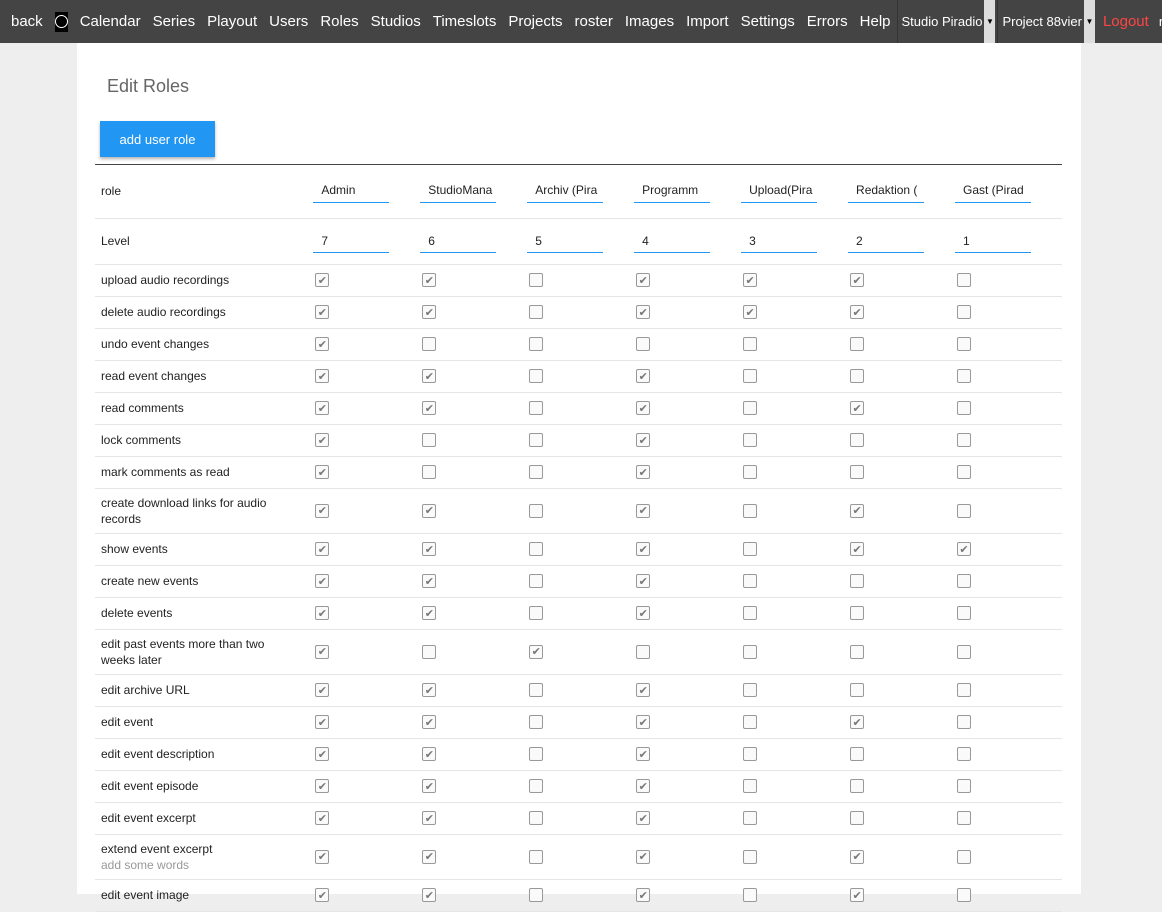  I want to click on role-name-input: Gast (Pirad, so click(992, 191).